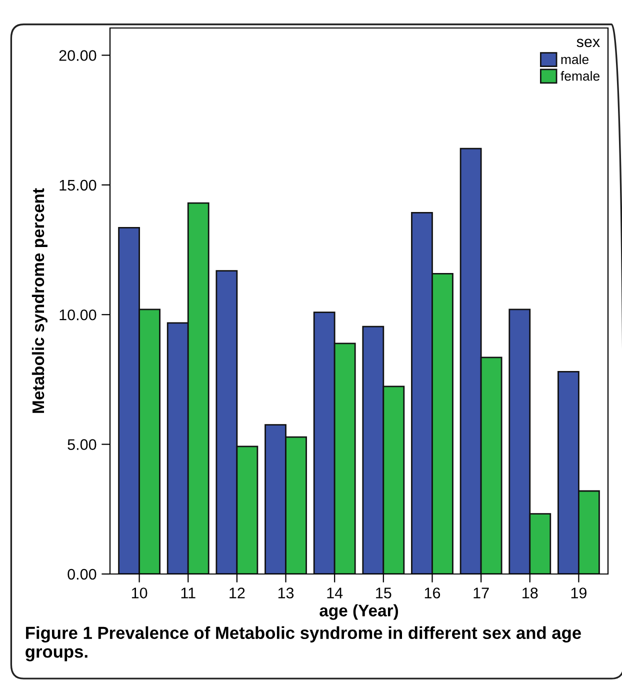 This screenshot has height=696, width=622. I want to click on legend-label: male, so click(574, 59).